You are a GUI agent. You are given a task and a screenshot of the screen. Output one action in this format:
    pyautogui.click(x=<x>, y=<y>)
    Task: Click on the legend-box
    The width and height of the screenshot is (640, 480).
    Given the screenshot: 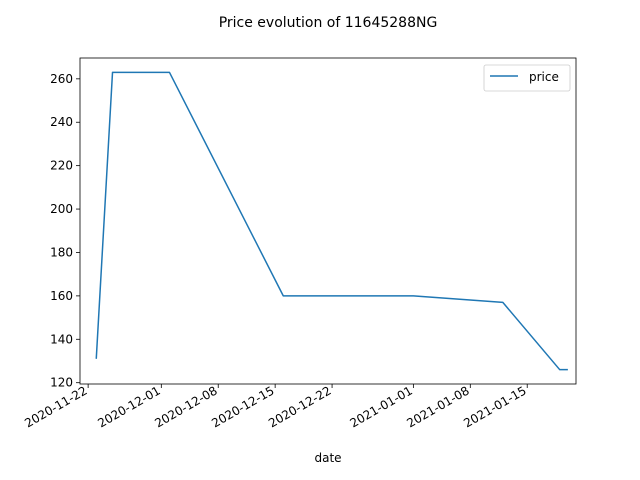 What is the action you would take?
    pyautogui.click(x=527, y=78)
    